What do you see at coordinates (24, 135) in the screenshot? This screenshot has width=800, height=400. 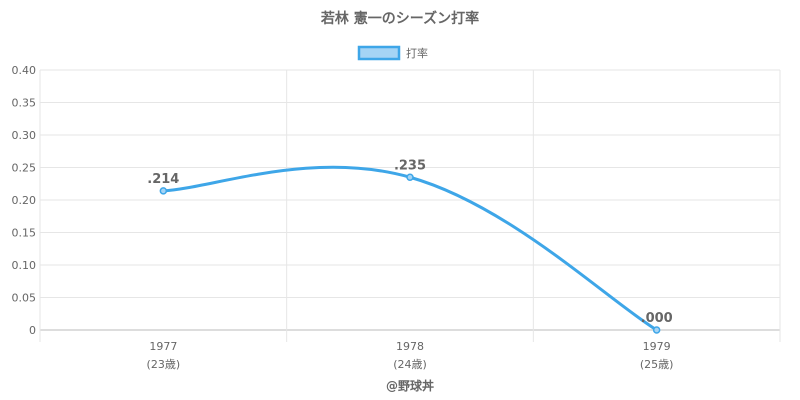 I see `y-tick-label: 0.30` at bounding box center [24, 135].